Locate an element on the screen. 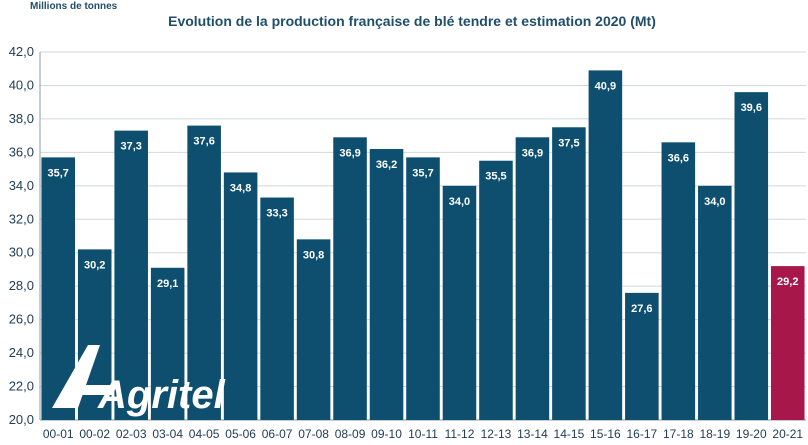 This screenshot has width=808, height=445. x-tick-label: 03-04 is located at coordinates (167, 434).